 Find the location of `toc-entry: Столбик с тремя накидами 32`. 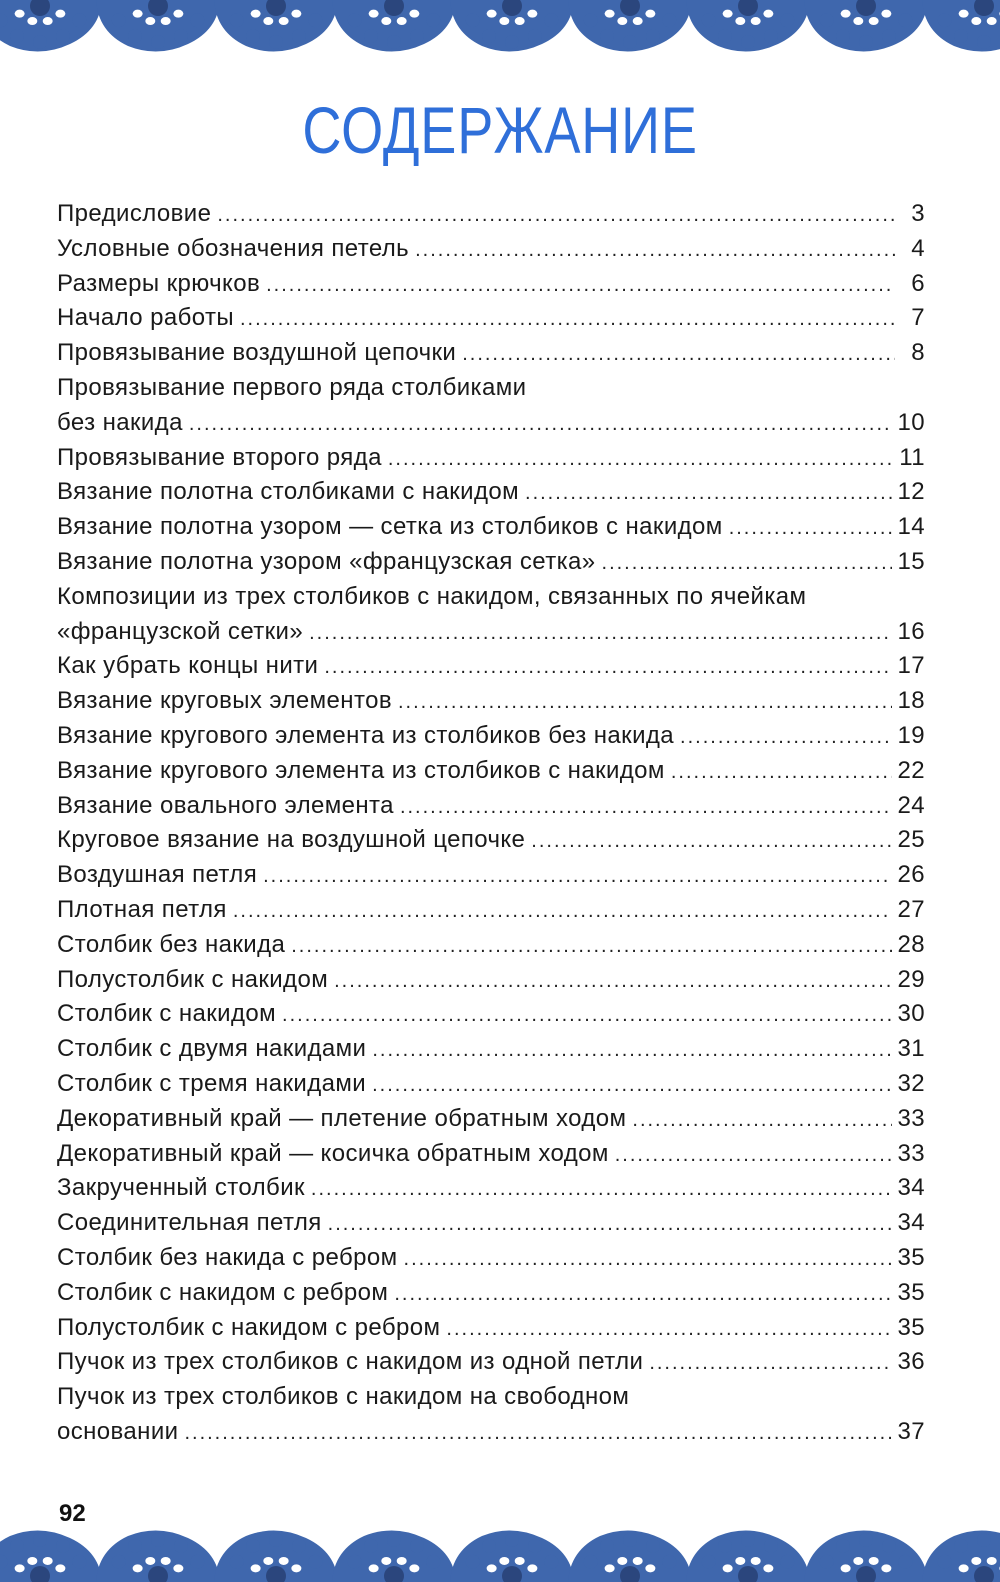

toc-entry: Столбик с тремя накидами 32 is located at coordinates (491, 1087).